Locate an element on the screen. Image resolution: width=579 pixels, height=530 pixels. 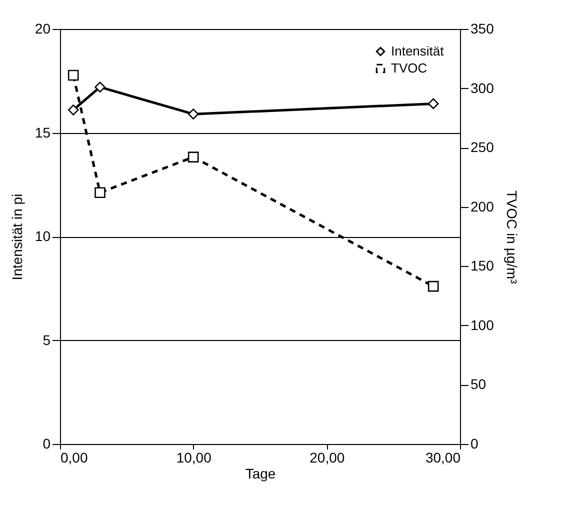
x-tick-label: 10,00 is located at coordinates (194, 458).